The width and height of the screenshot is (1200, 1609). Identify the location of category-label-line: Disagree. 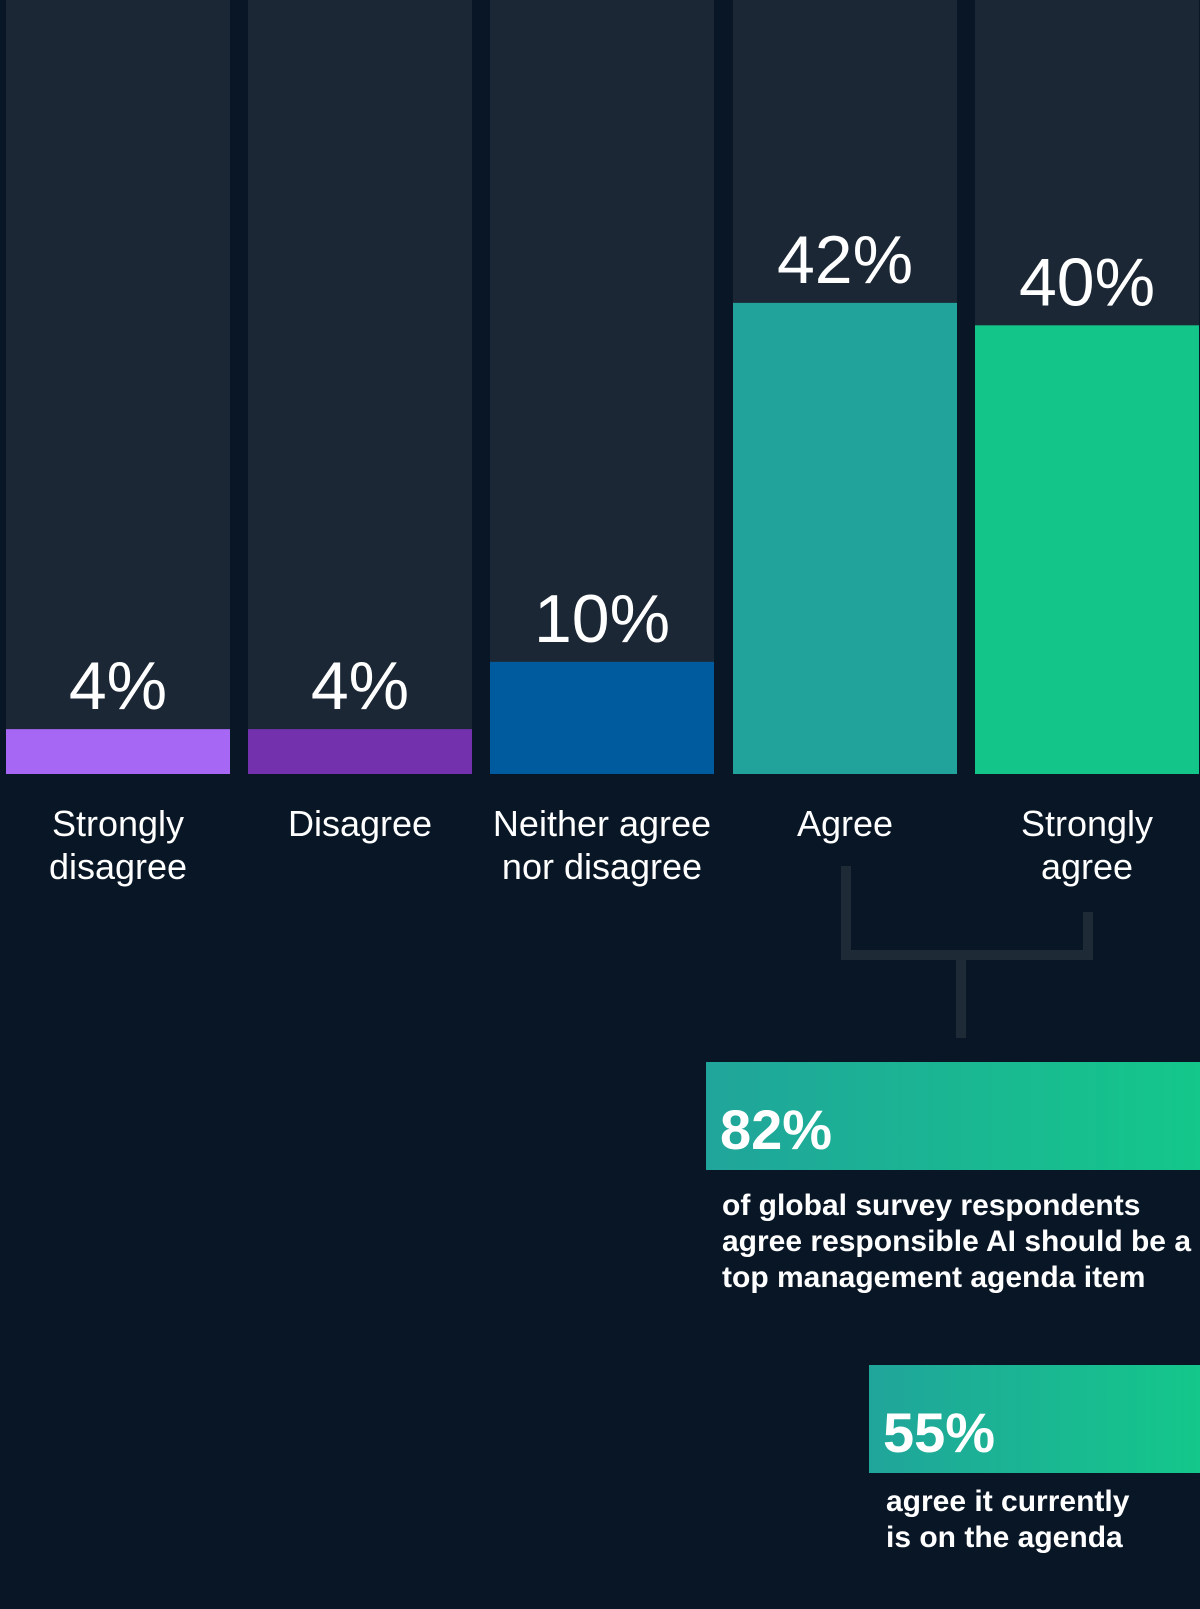
(360, 823).